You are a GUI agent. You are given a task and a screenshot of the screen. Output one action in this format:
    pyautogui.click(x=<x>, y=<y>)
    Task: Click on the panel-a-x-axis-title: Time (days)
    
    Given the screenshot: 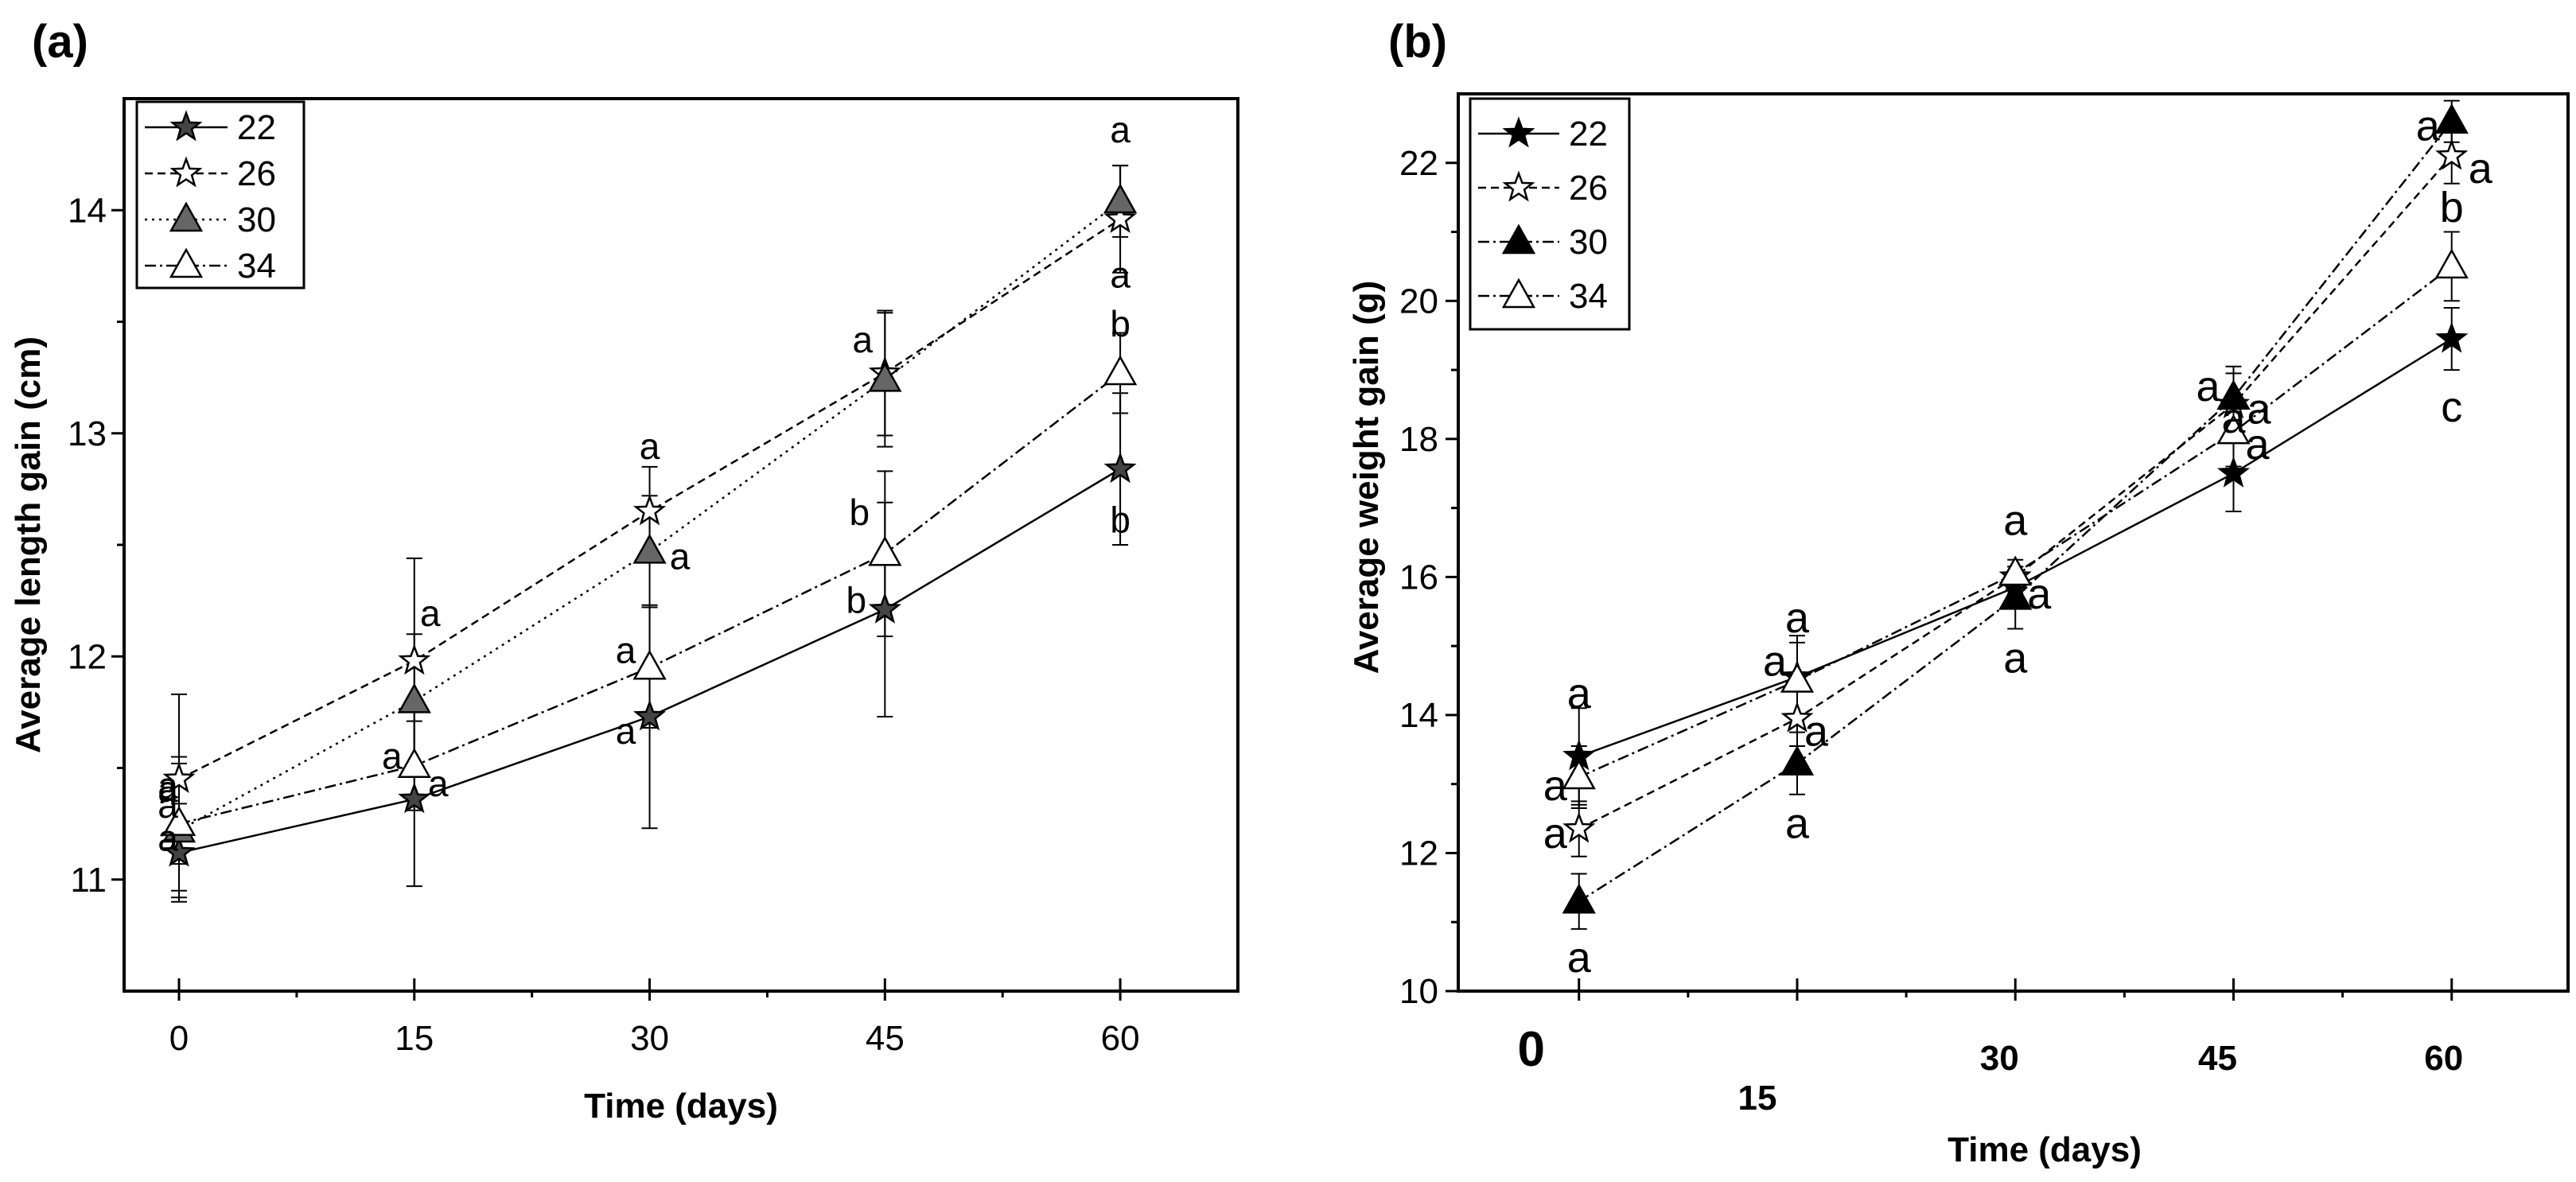 What is the action you would take?
    pyautogui.click(x=681, y=1106)
    